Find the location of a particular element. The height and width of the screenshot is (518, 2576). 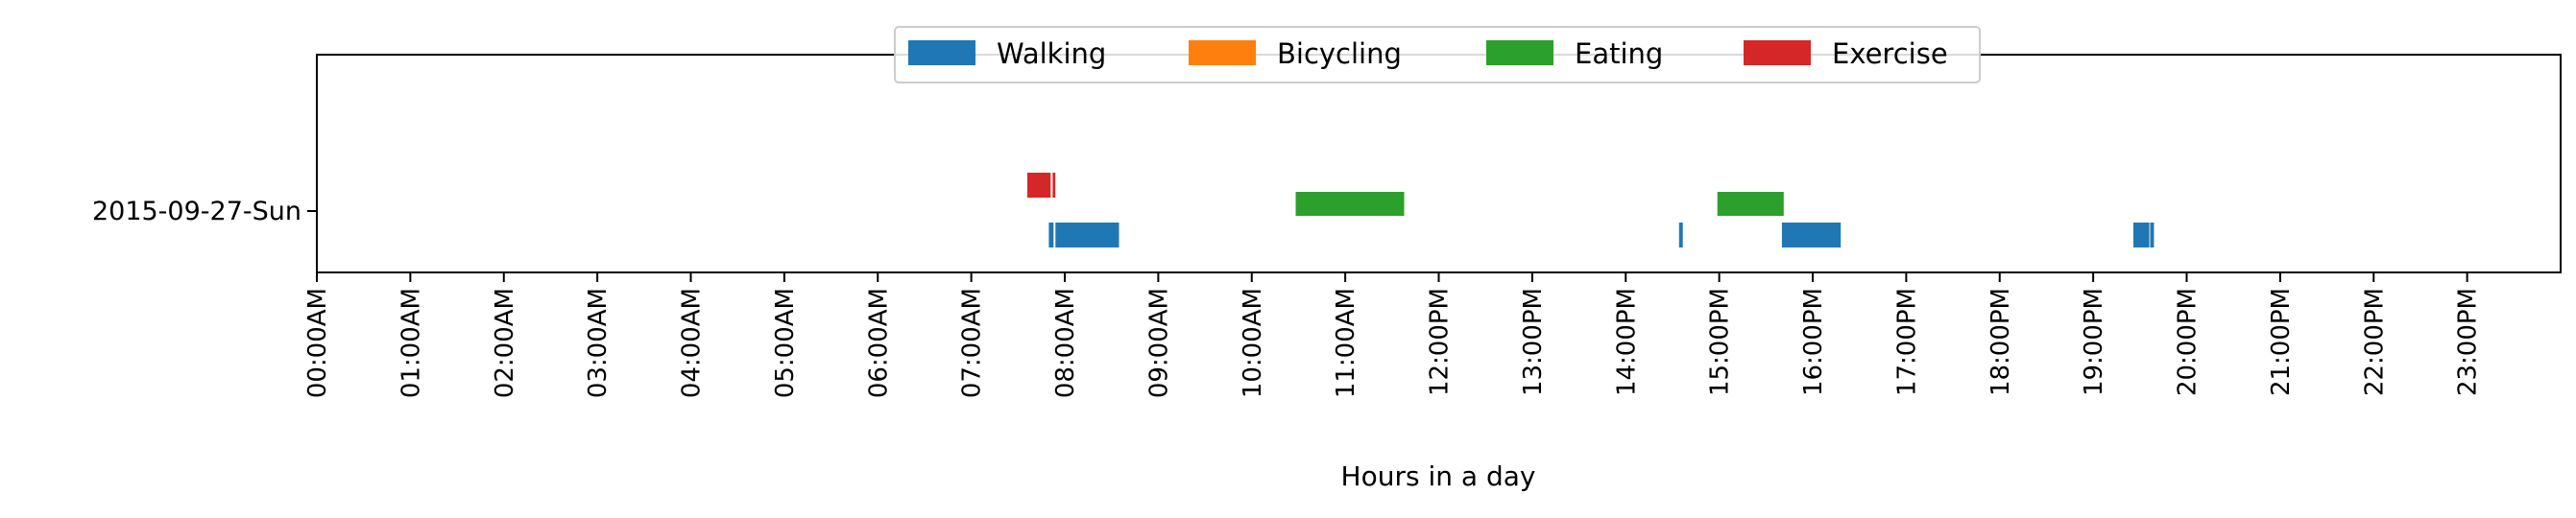

x-axis-label: Hours in a day is located at coordinates (1438, 476).